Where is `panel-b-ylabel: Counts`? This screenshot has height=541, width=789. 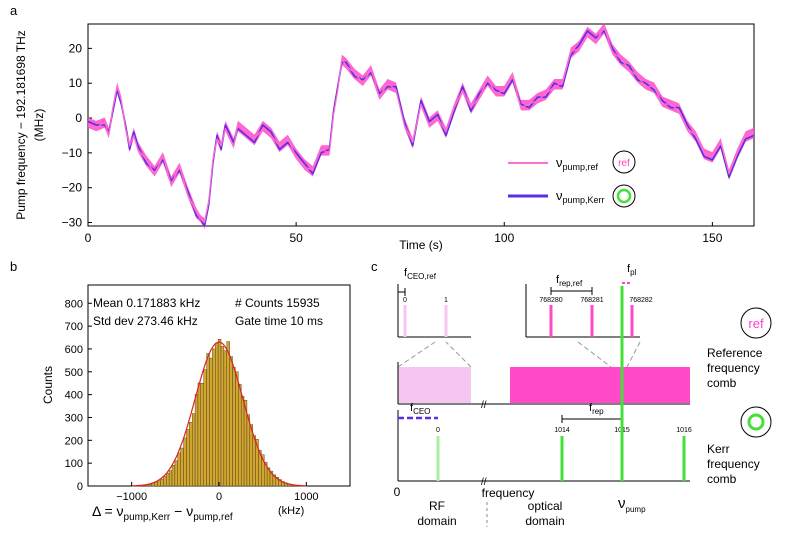
panel-b-ylabel: Counts is located at coordinates (48, 385).